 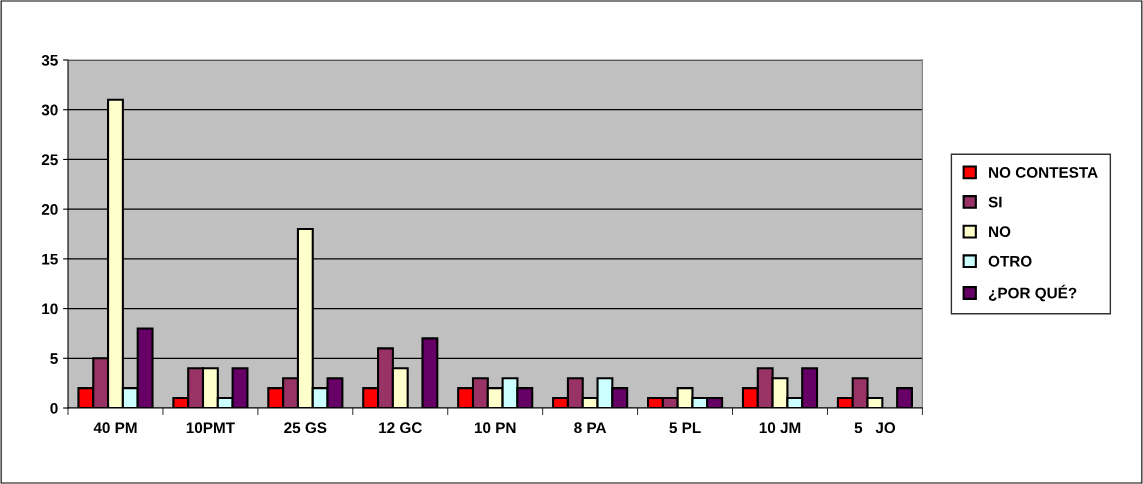 What do you see at coordinates (305, 428) in the screenshot?
I see `x-tick-label: 25 GS` at bounding box center [305, 428].